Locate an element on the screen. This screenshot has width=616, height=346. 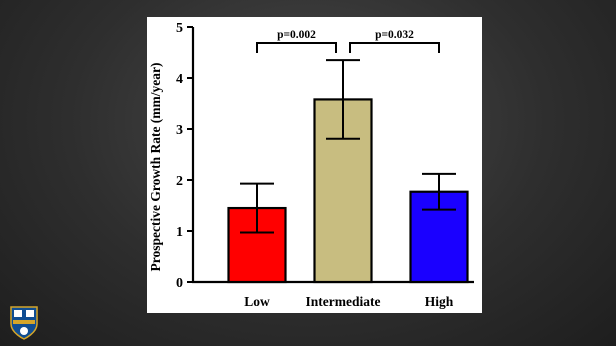
y-tick-label: 3 is located at coordinates (179, 130).